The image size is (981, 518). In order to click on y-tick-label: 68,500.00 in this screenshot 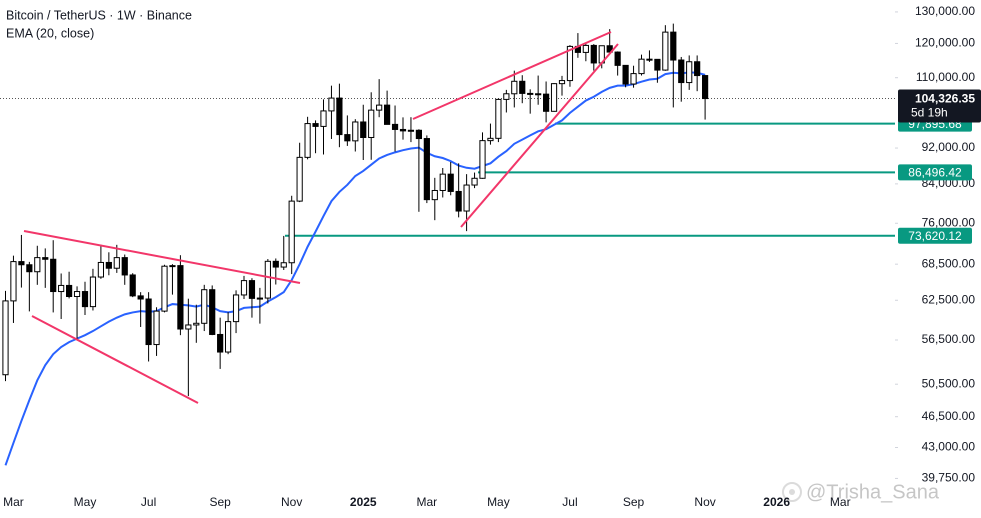, I will do `click(949, 263)`.